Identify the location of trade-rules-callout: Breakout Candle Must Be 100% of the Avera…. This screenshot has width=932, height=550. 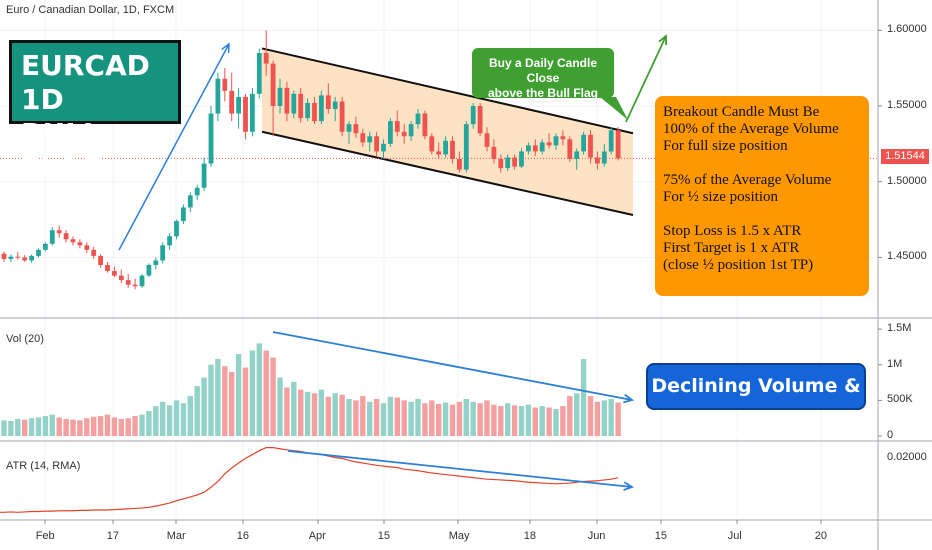
(762, 196).